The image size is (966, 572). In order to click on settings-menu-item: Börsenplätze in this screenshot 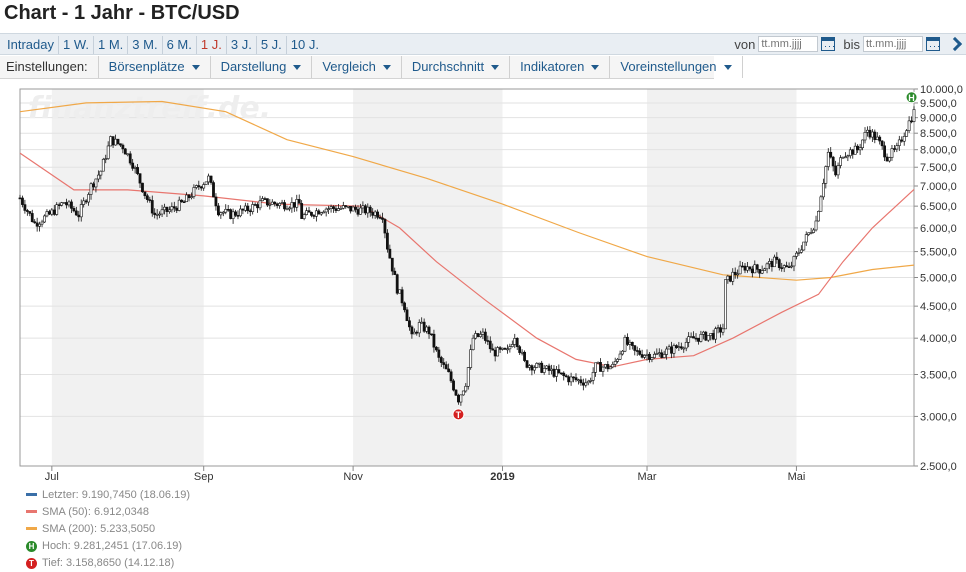, I will do `click(155, 67)`.